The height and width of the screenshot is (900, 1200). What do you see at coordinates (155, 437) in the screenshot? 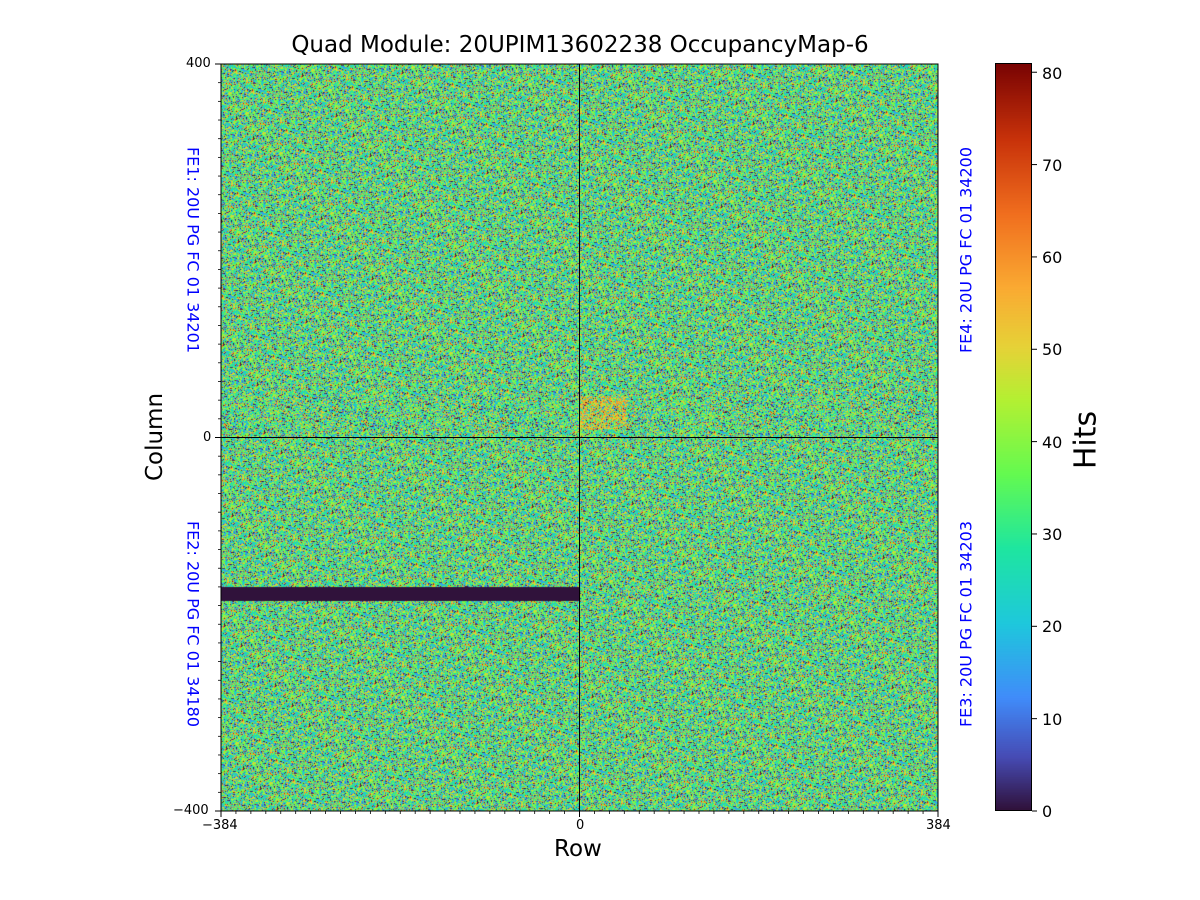
I see `y-axis-label: Column` at bounding box center [155, 437].